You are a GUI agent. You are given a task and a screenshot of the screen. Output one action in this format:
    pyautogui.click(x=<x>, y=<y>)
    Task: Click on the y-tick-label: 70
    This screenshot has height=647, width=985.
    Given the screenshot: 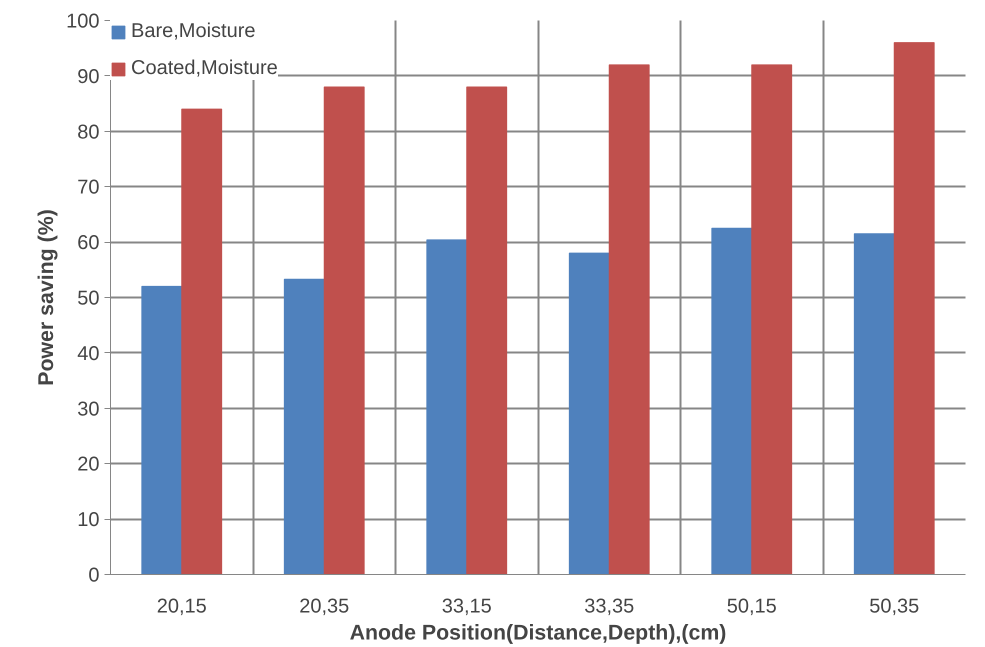 What is the action you would take?
    pyautogui.click(x=88, y=187)
    